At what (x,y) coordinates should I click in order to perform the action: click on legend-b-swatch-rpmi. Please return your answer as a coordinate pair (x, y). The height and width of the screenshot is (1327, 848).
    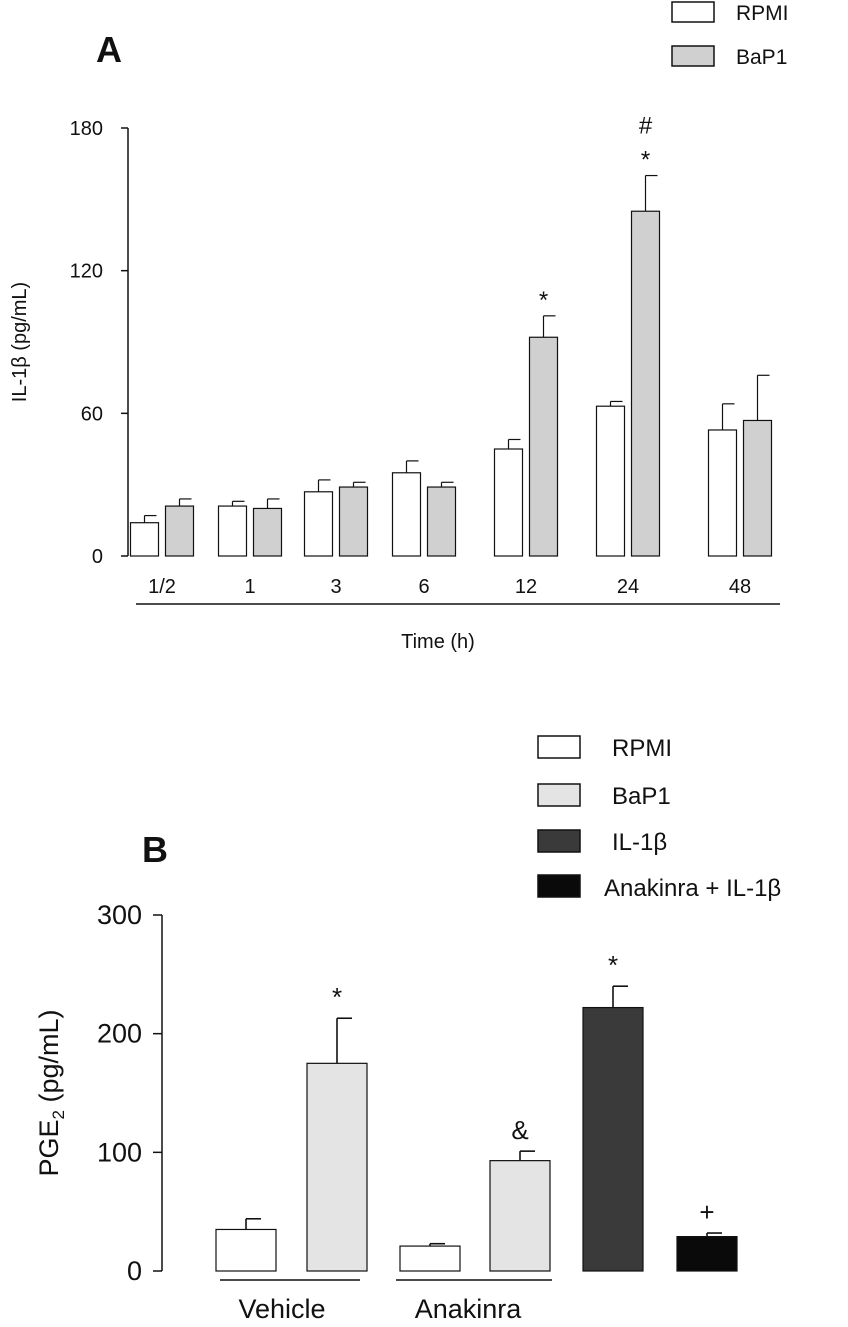
    Looking at the image, I should click on (559, 747).